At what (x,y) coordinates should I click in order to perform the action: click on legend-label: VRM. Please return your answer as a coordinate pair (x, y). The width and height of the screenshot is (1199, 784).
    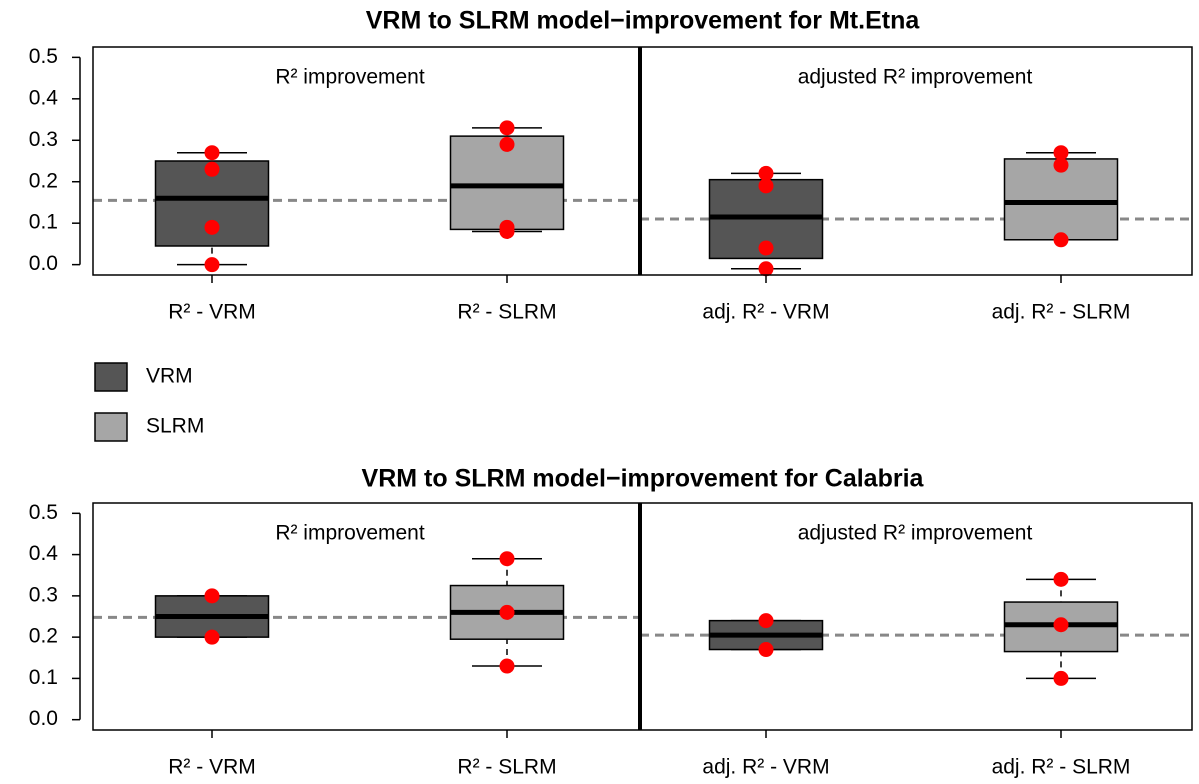
    Looking at the image, I should click on (169, 376).